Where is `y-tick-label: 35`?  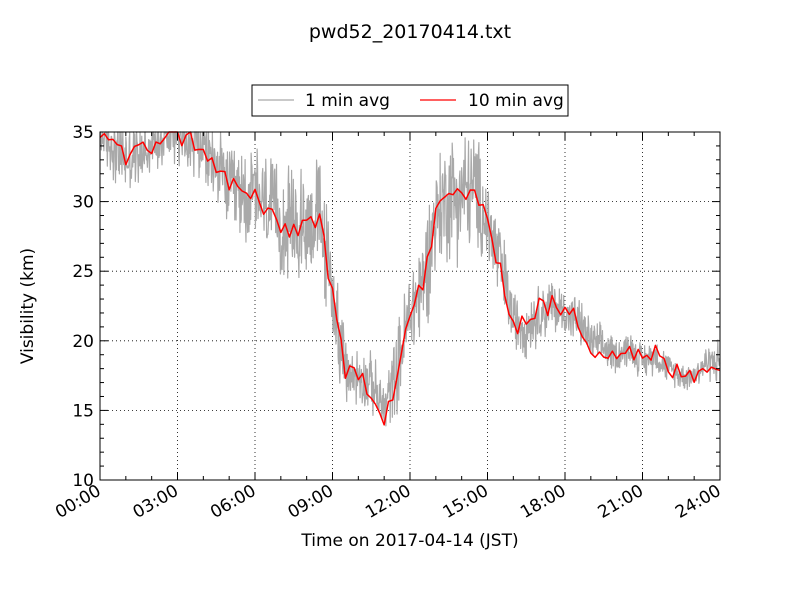 y-tick-label: 35 is located at coordinates (83, 133).